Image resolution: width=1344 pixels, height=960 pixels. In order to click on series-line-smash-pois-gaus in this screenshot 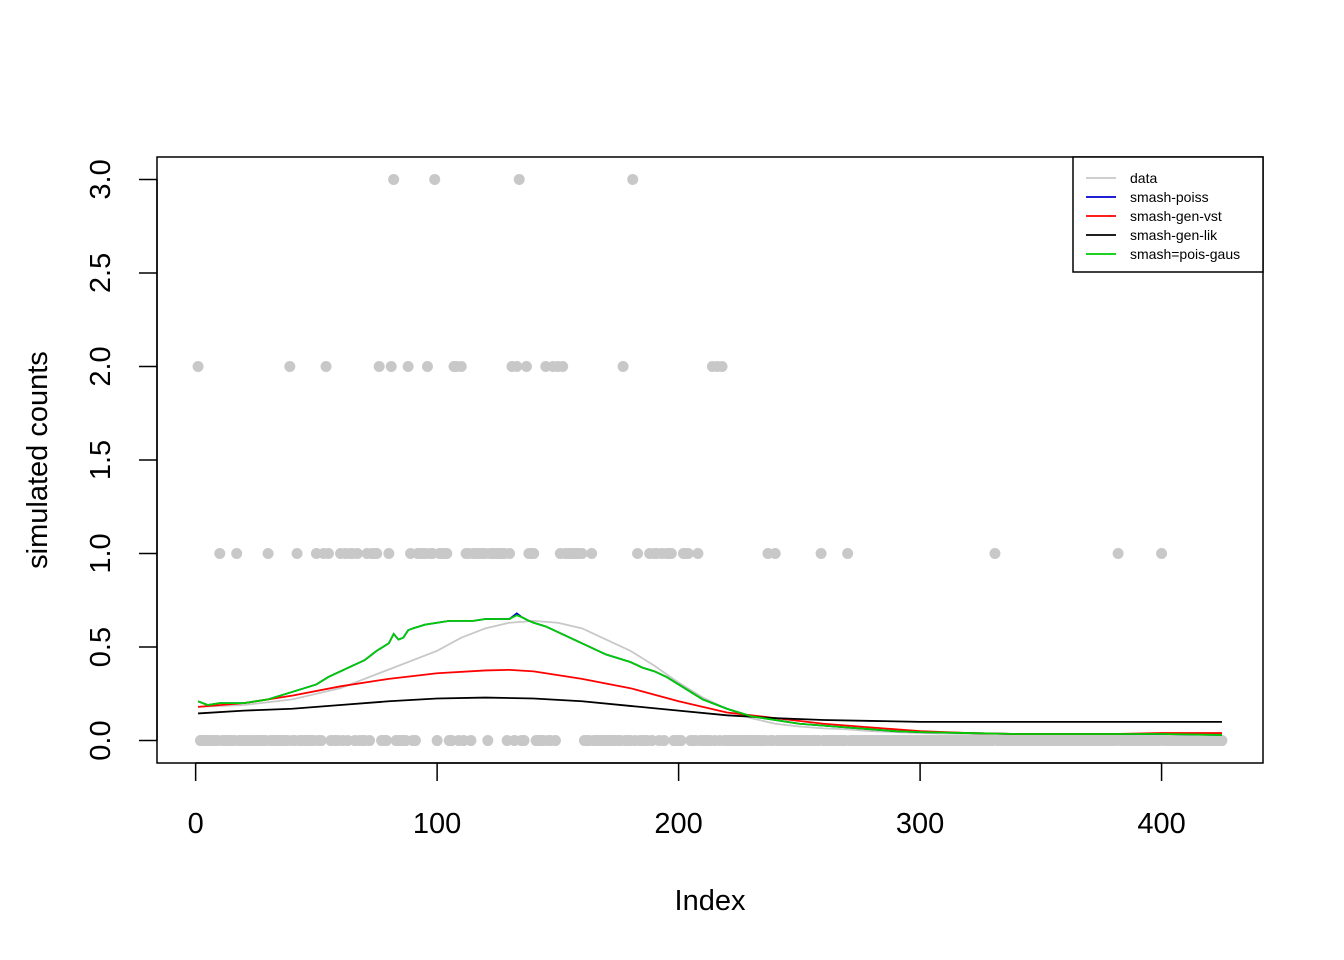, I will do `click(709, 675)`.